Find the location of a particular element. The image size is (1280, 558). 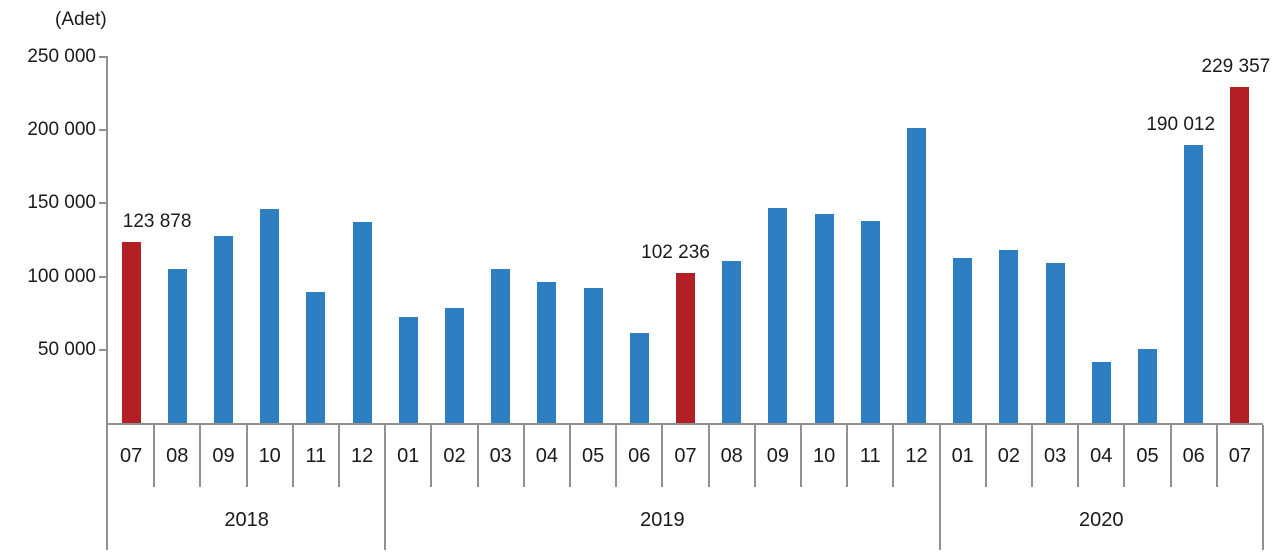

y-axis-tick-label: 50 000 is located at coordinates (66, 349).